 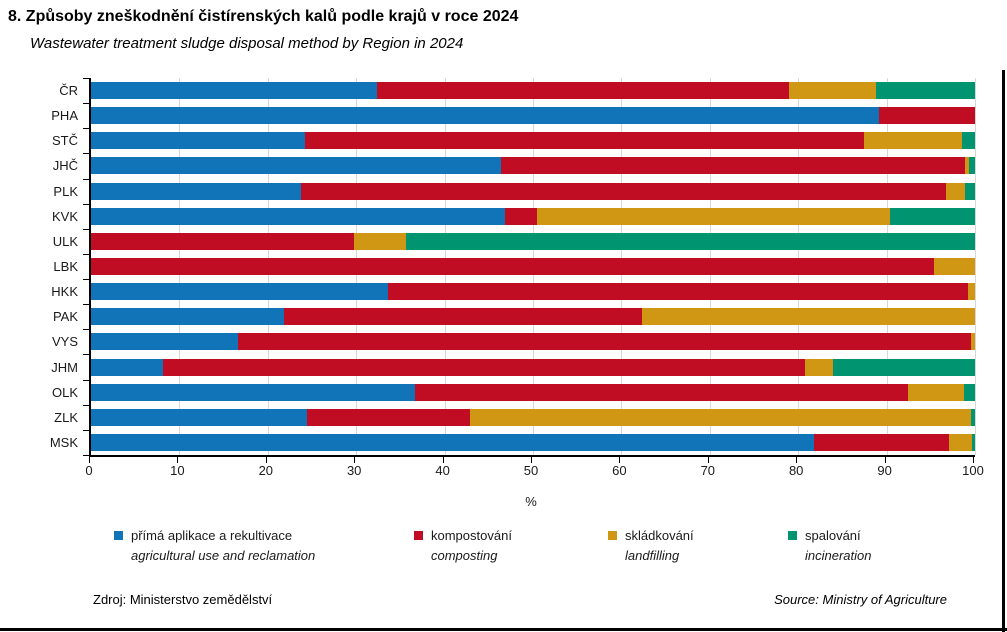 What do you see at coordinates (164, 342) in the screenshot?
I see `bar-segment-VYS` at bounding box center [164, 342].